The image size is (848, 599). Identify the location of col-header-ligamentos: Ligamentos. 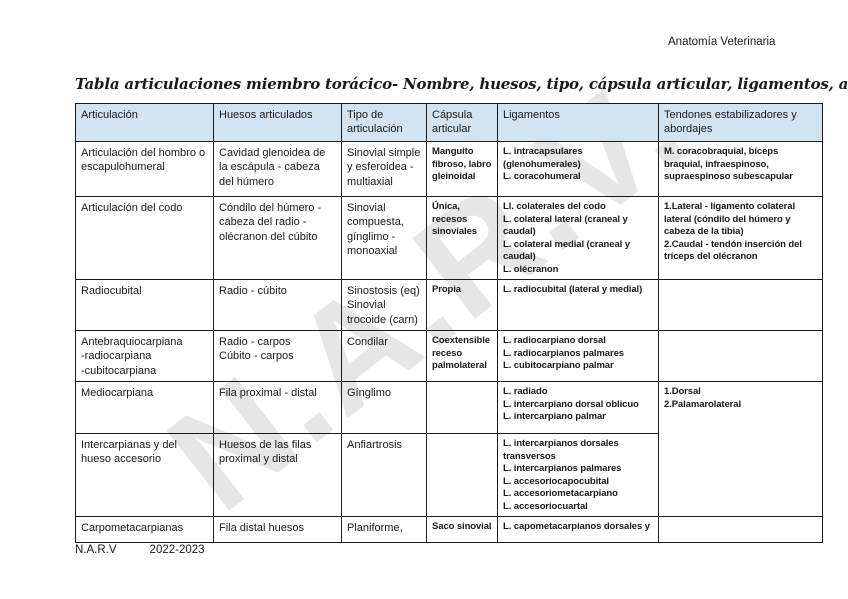
(578, 122).